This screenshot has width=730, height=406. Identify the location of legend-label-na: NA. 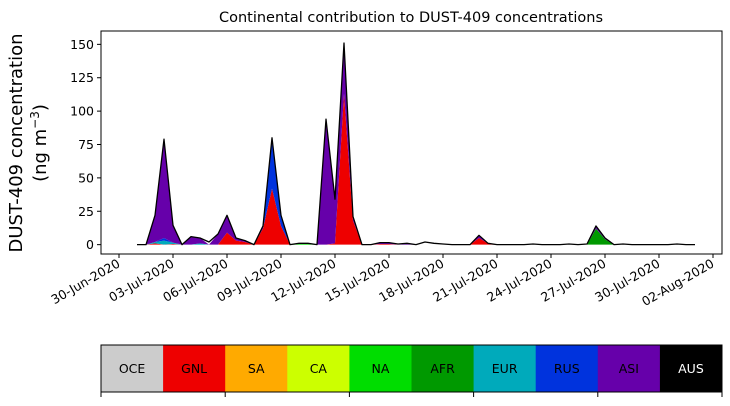
(380, 368).